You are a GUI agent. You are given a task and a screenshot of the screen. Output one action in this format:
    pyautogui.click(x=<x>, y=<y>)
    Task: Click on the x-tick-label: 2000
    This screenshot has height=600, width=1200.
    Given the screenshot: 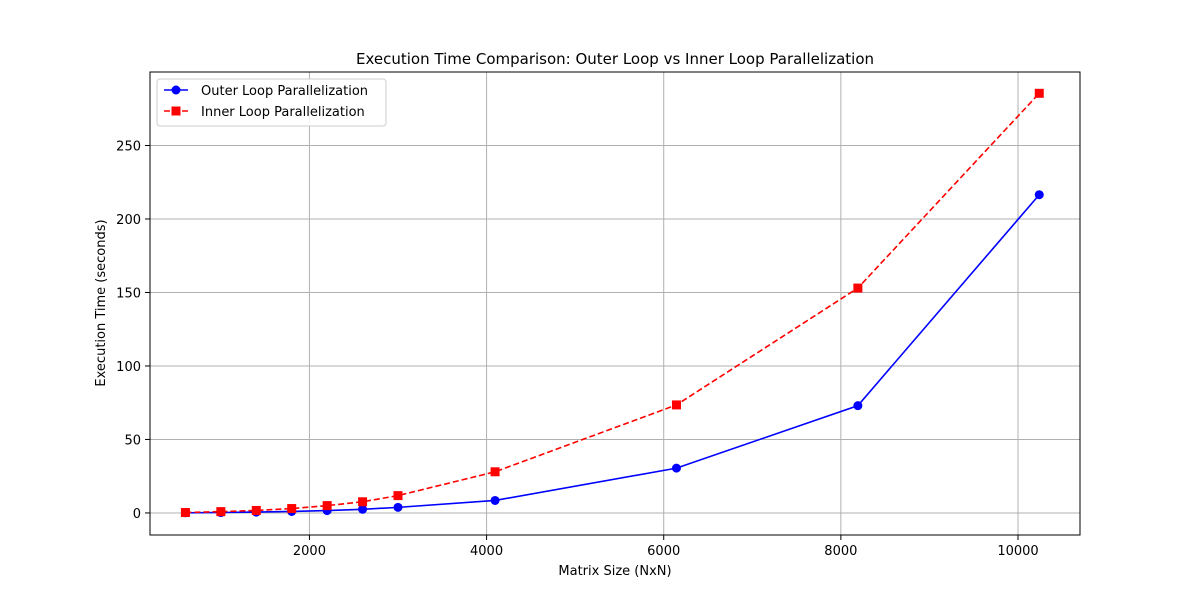 What is the action you would take?
    pyautogui.click(x=309, y=551)
    